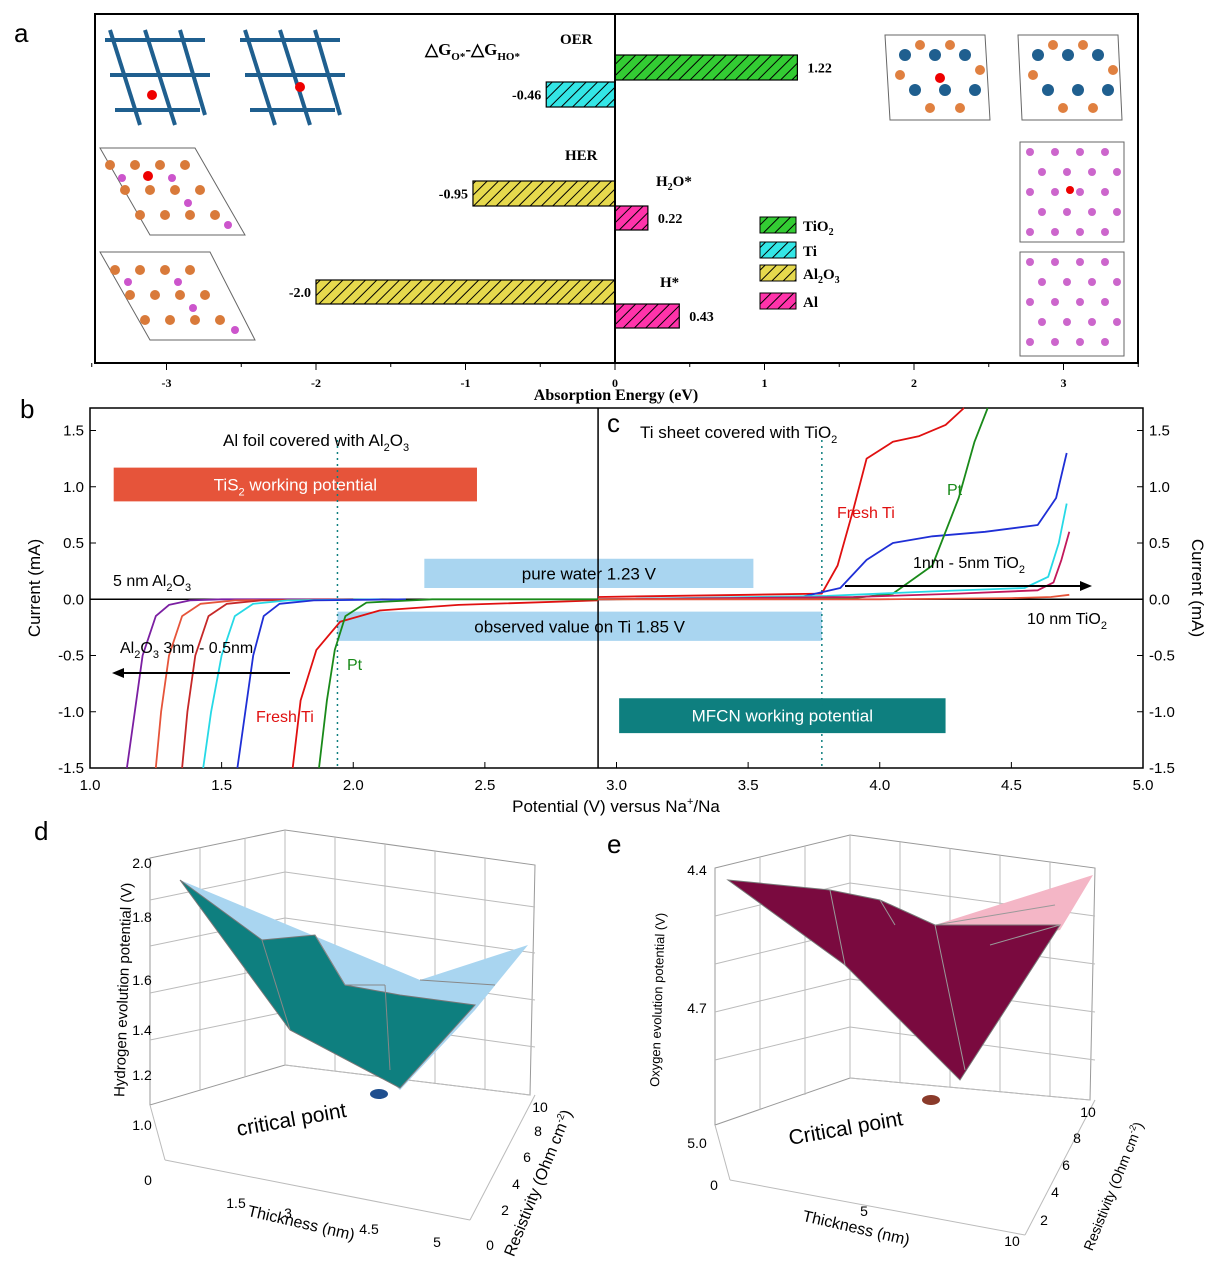 Image resolution: width=1212 pixels, height=1267 pixels. Describe the element at coordinates (799, 263) in the screenshot. I see `panel-a-legend: TiO2 Ti Al2O3 Al` at that location.